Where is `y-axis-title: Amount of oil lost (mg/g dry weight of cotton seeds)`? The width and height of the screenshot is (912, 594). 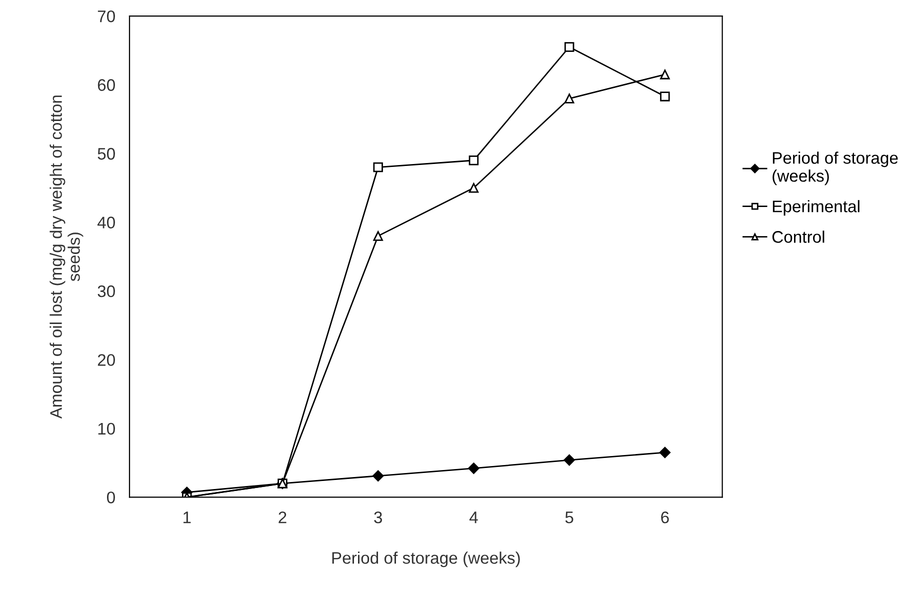
y-axis-title: Amount of oil lost (mg/g dry weight of cotton seeds) is located at coordinates (67, 257).